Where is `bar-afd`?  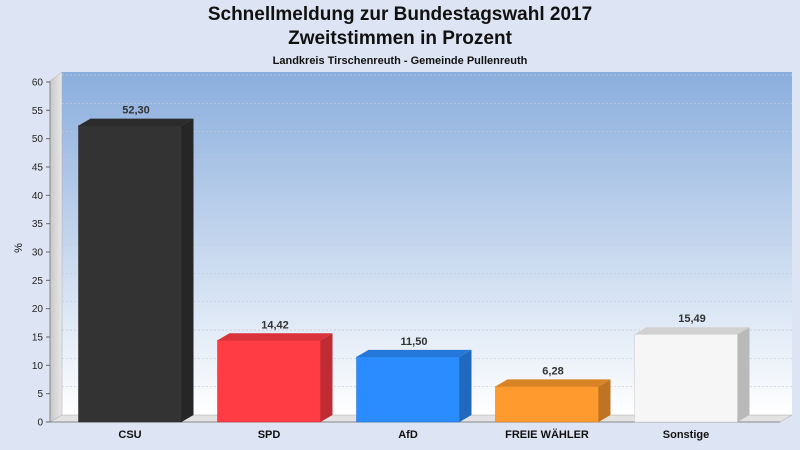
bar-afd is located at coordinates (414, 386).